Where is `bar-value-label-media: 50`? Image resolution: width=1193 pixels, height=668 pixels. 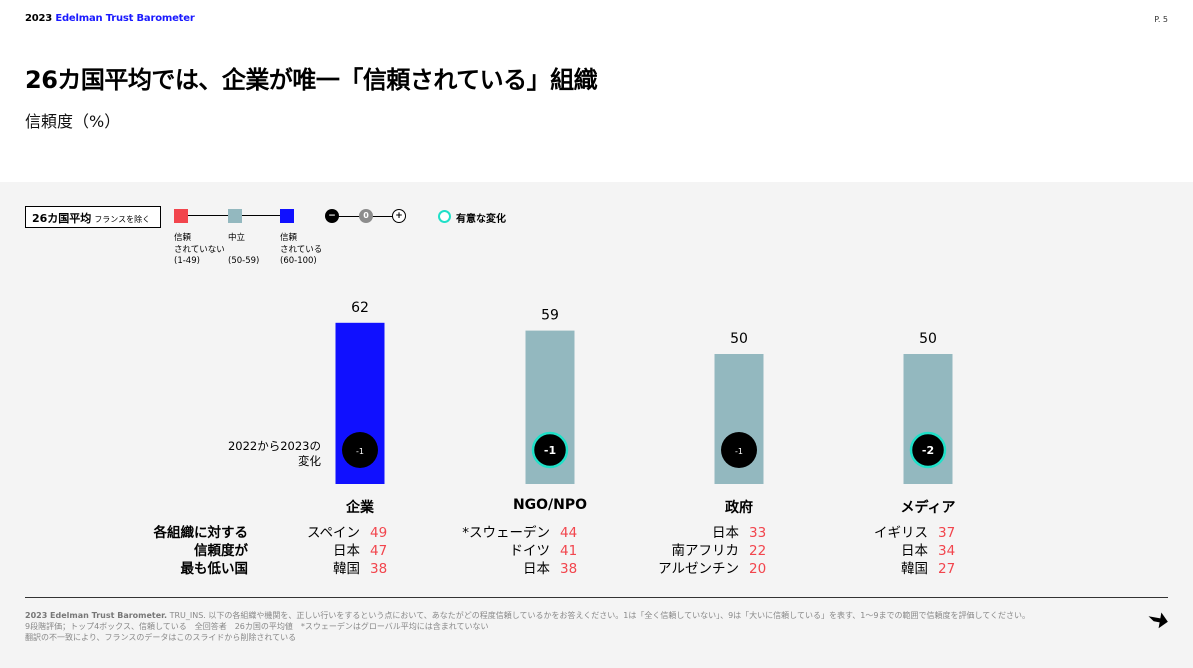 bar-value-label-media: 50 is located at coordinates (928, 339).